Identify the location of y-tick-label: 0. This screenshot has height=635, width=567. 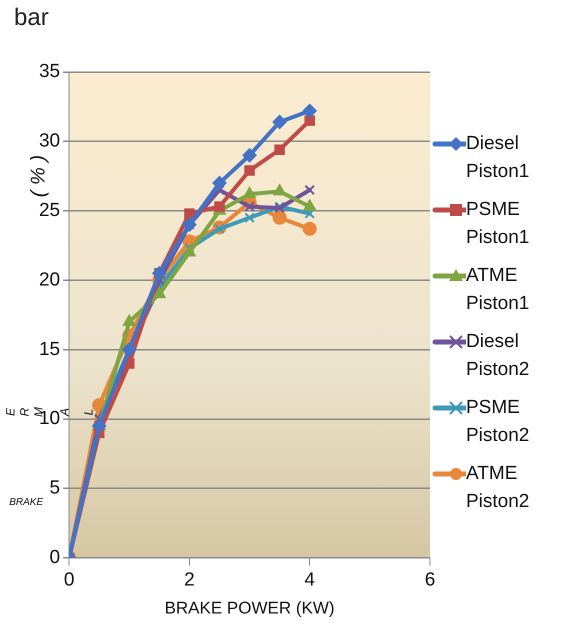
(55, 557).